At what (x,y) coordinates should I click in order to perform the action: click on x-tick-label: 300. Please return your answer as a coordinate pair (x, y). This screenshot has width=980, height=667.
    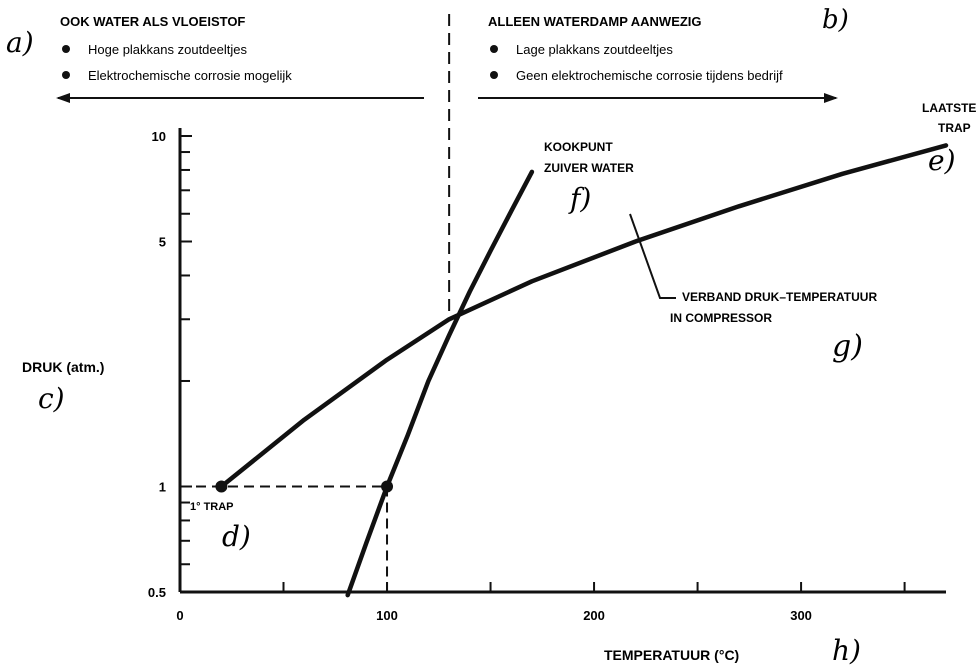
    Looking at the image, I should click on (801, 615).